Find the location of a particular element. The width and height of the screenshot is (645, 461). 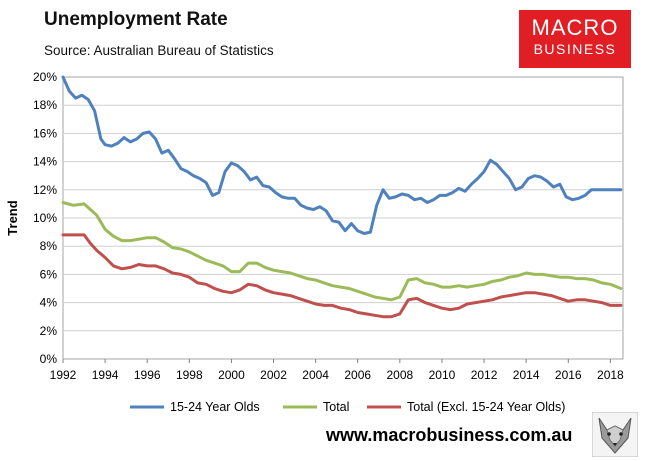

y-tick-label: 8% is located at coordinates (49, 246).